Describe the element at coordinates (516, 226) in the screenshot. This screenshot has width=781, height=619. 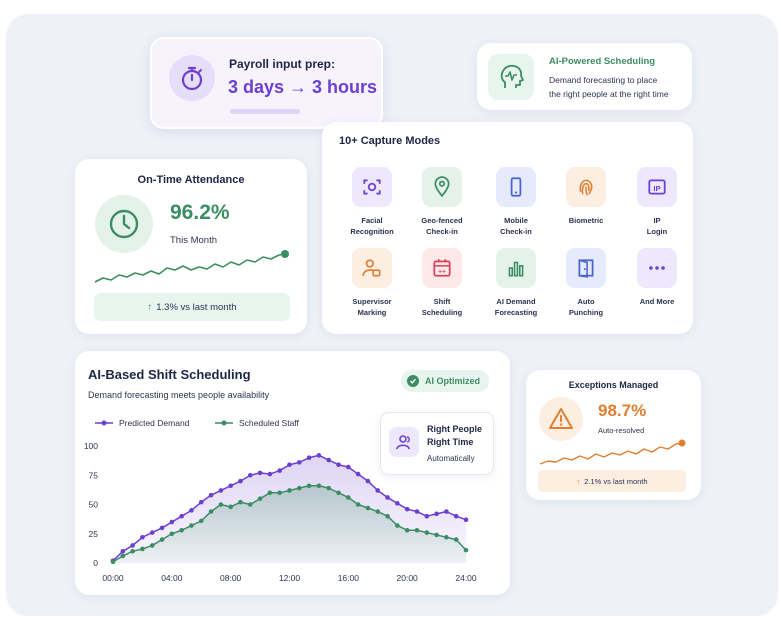
I see `capture-mode-label: Mobile Check-in` at that location.